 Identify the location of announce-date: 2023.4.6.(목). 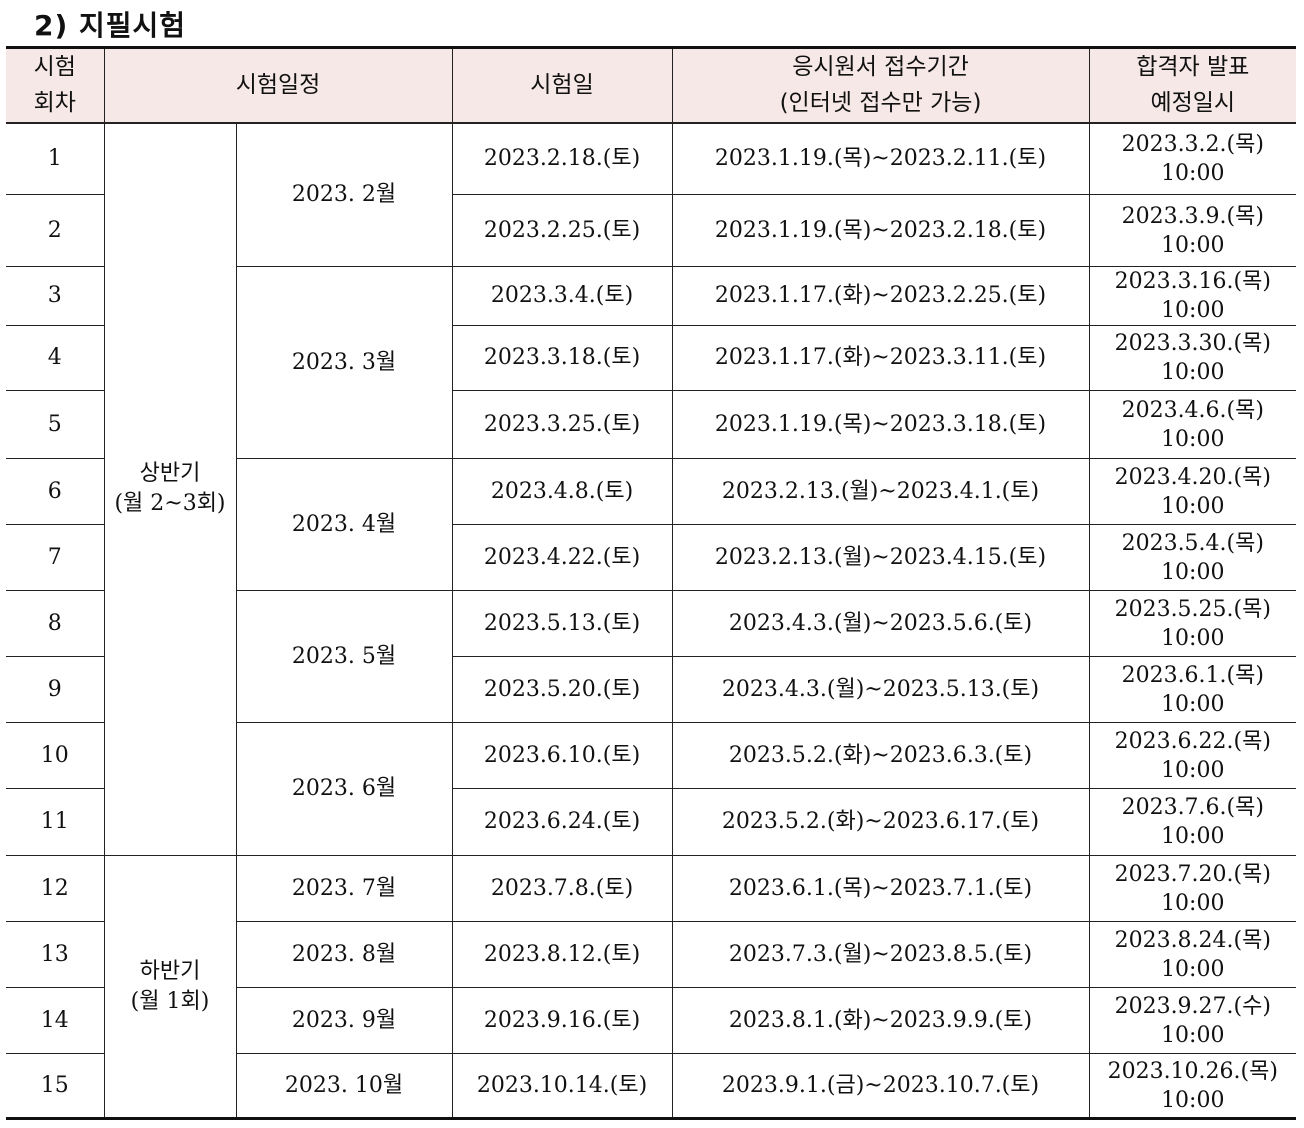
(1192, 410).